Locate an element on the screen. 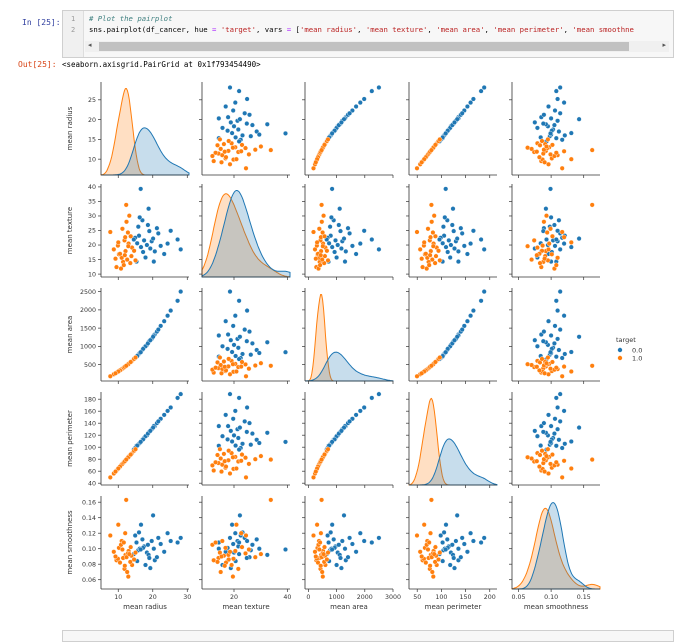 The image size is (680, 642). scroll-left-arrow-icon: ◂ is located at coordinates (90, 45).